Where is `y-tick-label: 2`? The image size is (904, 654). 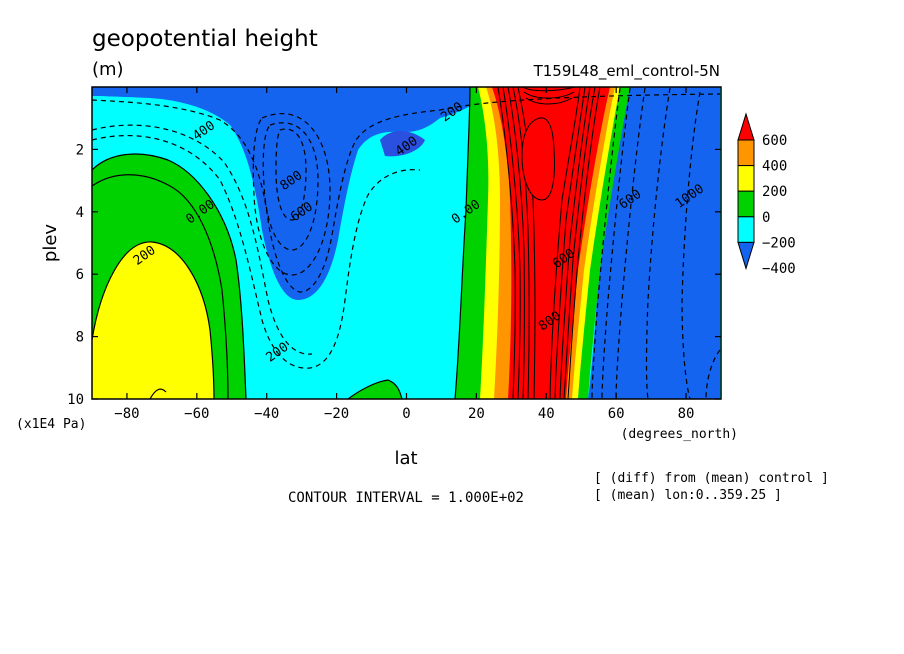
y-tick-label: 2 is located at coordinates (80, 150).